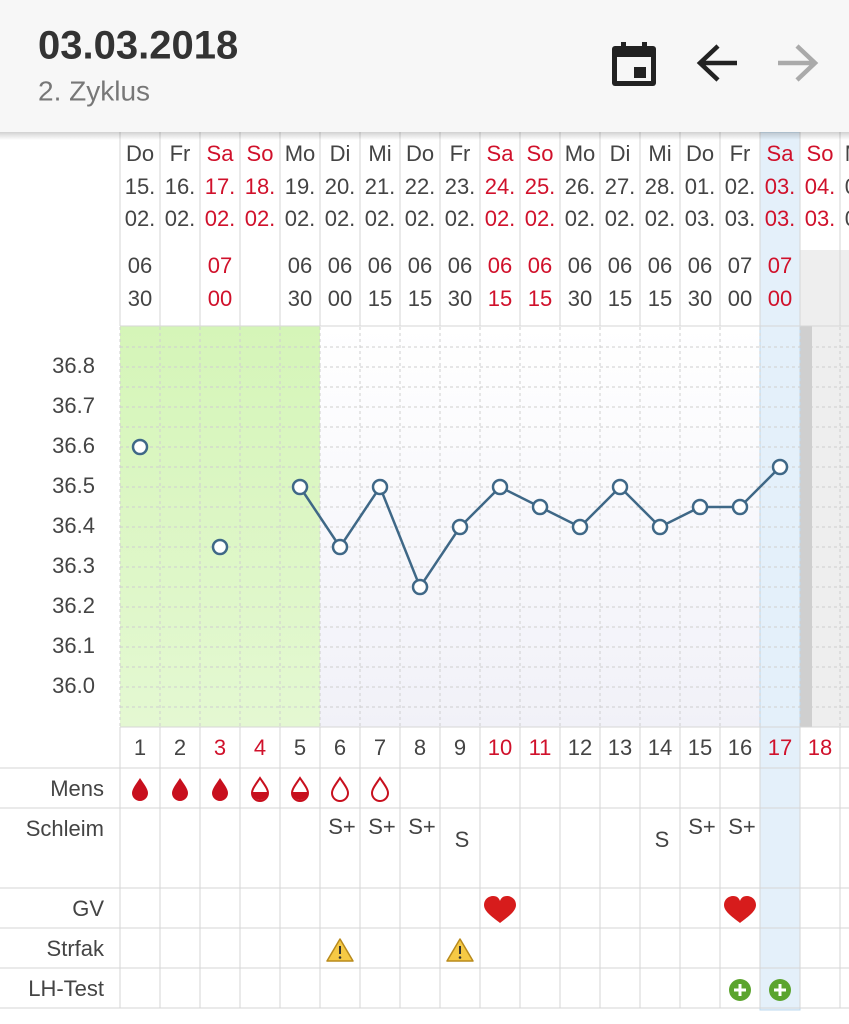 Image resolution: width=849 pixels, height=1024 pixels. What do you see at coordinates (73, 605) in the screenshot?
I see `y-tick-label: 36.2` at bounding box center [73, 605].